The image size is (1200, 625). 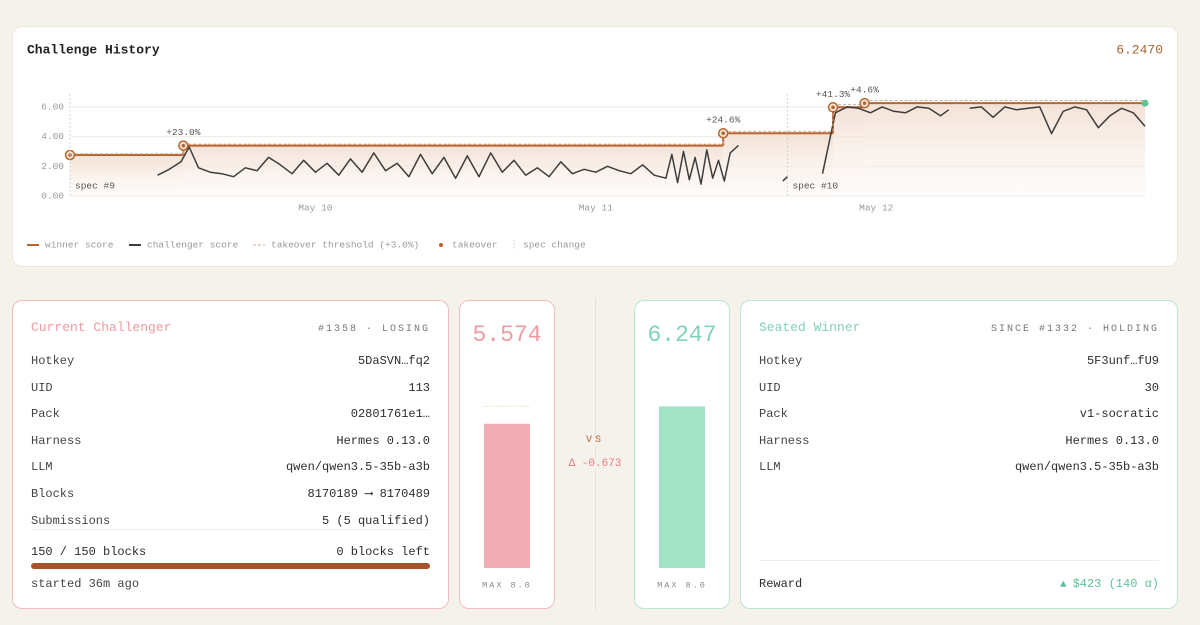 I want to click on row-value: 5DaSVN…fq2, so click(x=393, y=361).